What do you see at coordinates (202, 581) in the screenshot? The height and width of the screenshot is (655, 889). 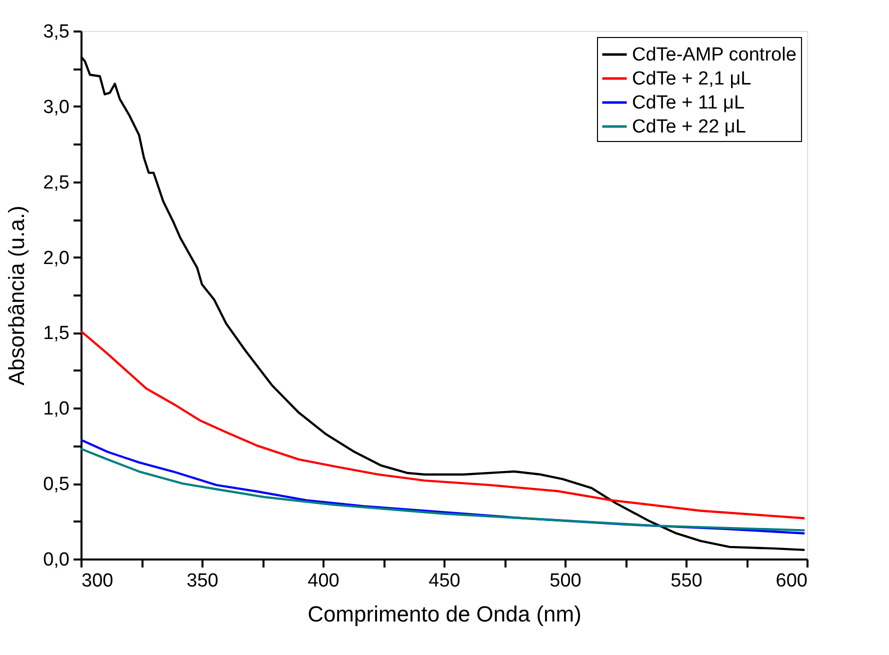 I see `x-tick-label: 350` at bounding box center [202, 581].